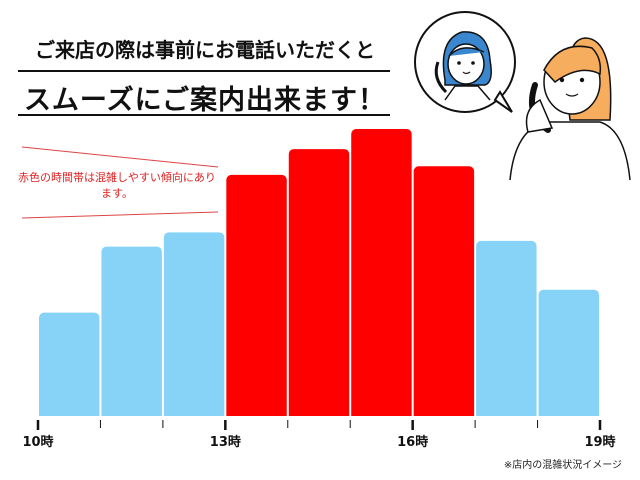 This screenshot has height=480, width=640. What do you see at coordinates (412, 442) in the screenshot?
I see `x-tick-label: 16時` at bounding box center [412, 442].